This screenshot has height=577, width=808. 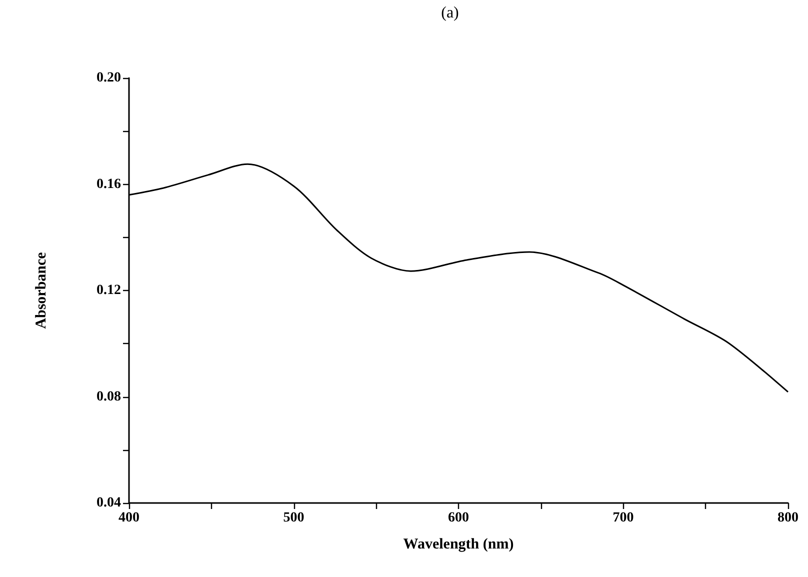 I want to click on x-tick-label: 500, so click(x=293, y=518).